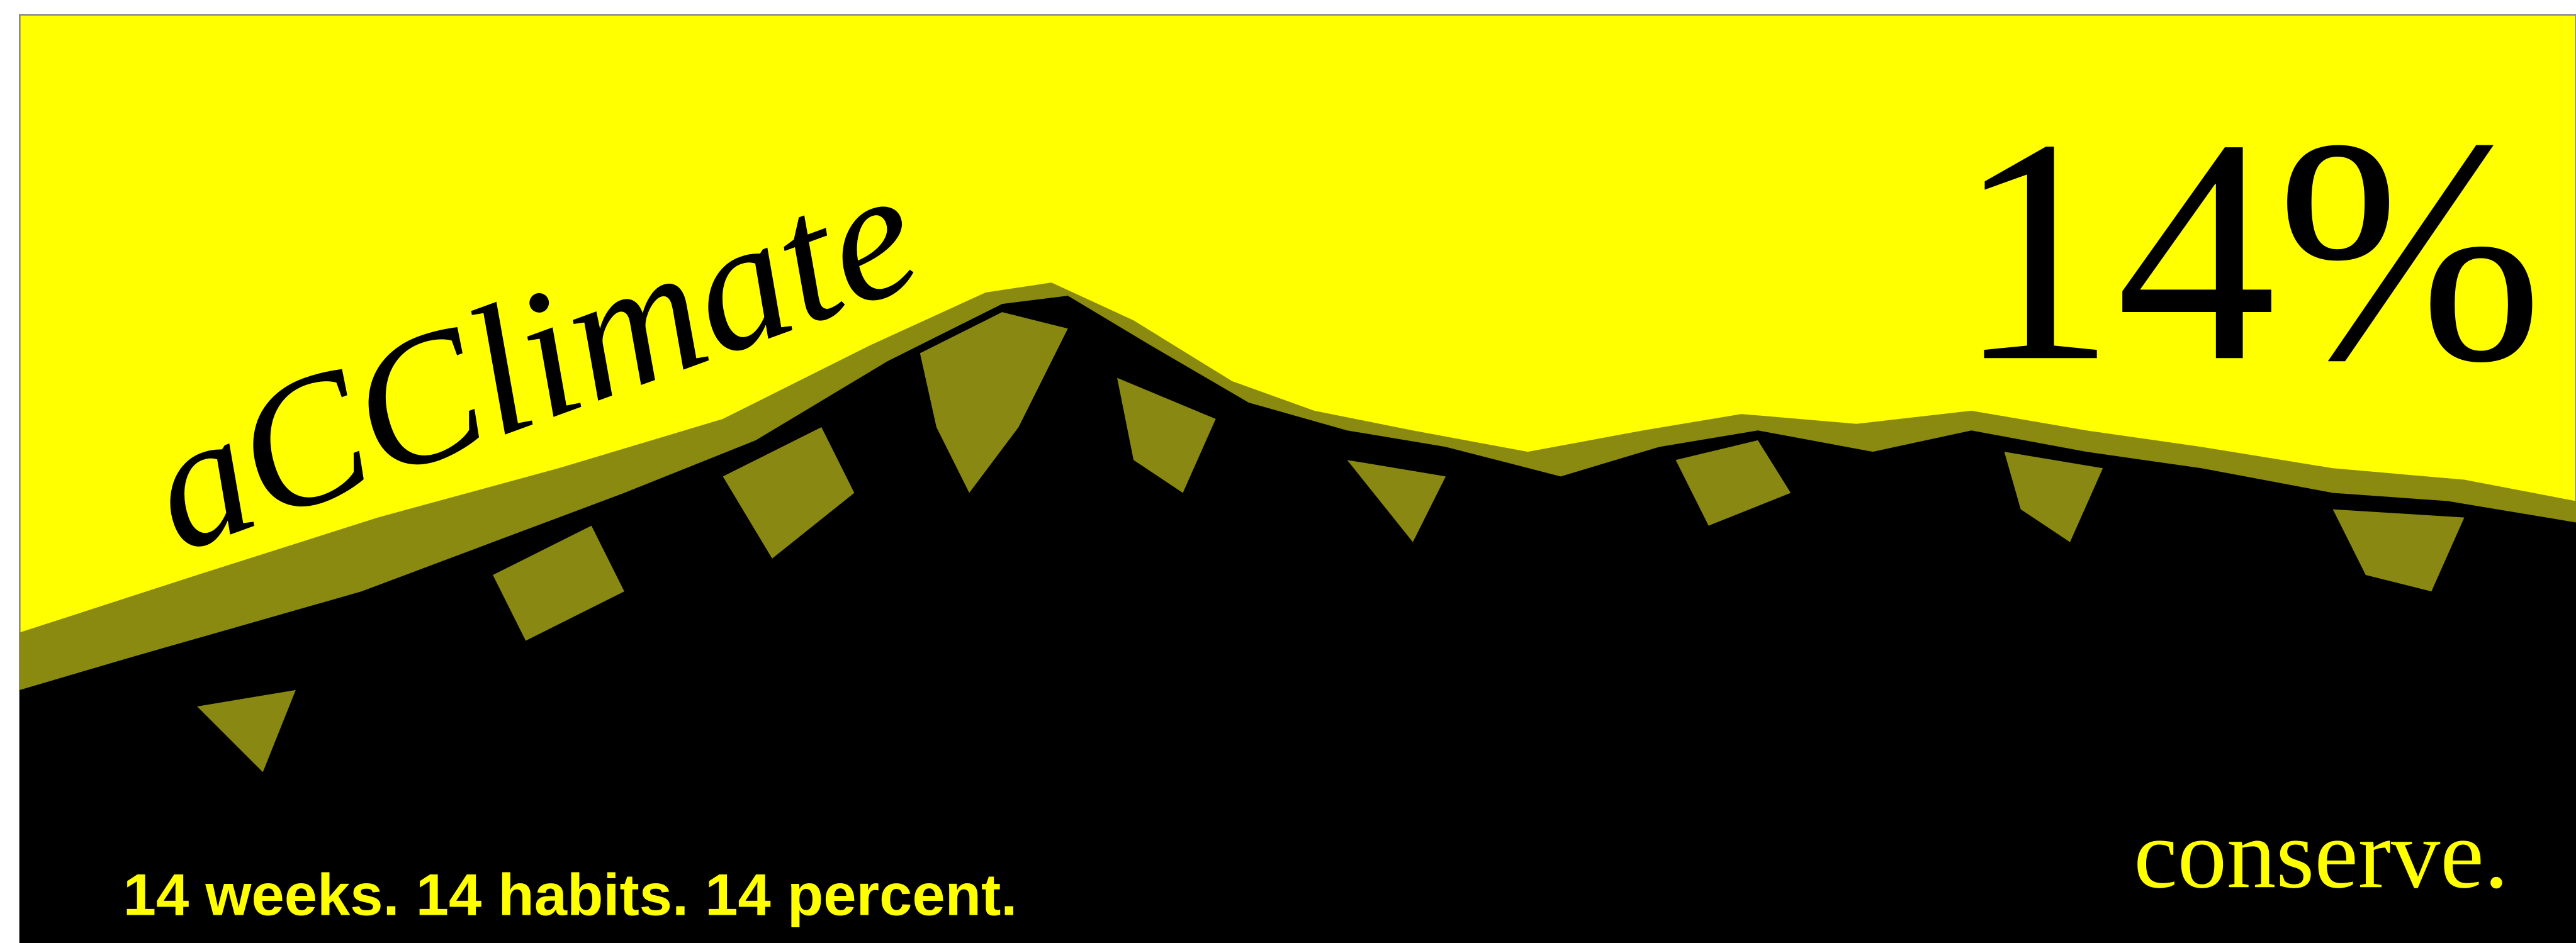 Image resolution: width=2576 pixels, height=943 pixels. What do you see at coordinates (570, 895) in the screenshot?
I see `tagline: 14 weeks. 14 habits. 14 percent.` at bounding box center [570, 895].